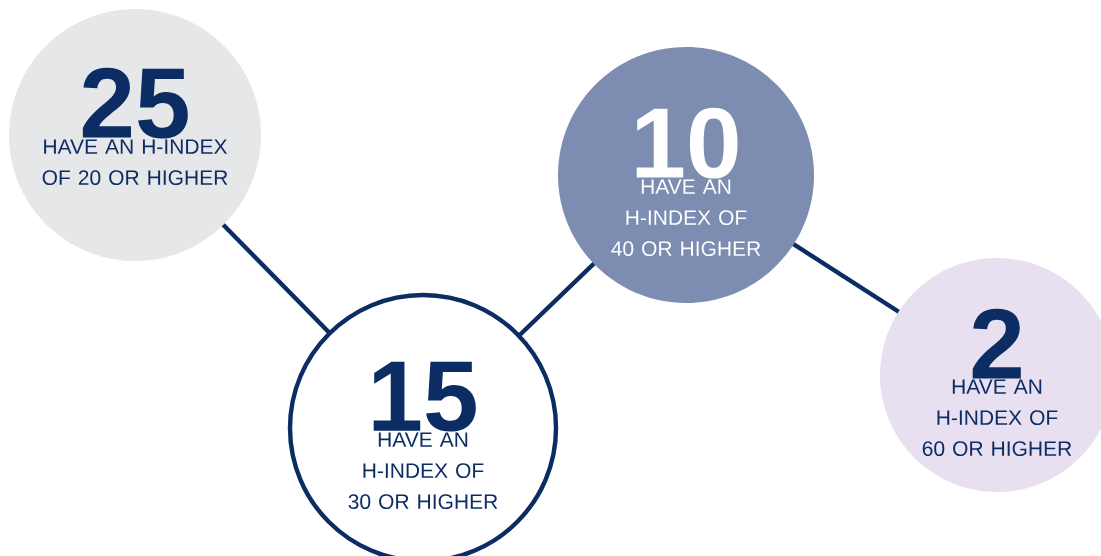  What do you see at coordinates (687, 143) in the screenshot?
I see `data-label: 10` at bounding box center [687, 143].